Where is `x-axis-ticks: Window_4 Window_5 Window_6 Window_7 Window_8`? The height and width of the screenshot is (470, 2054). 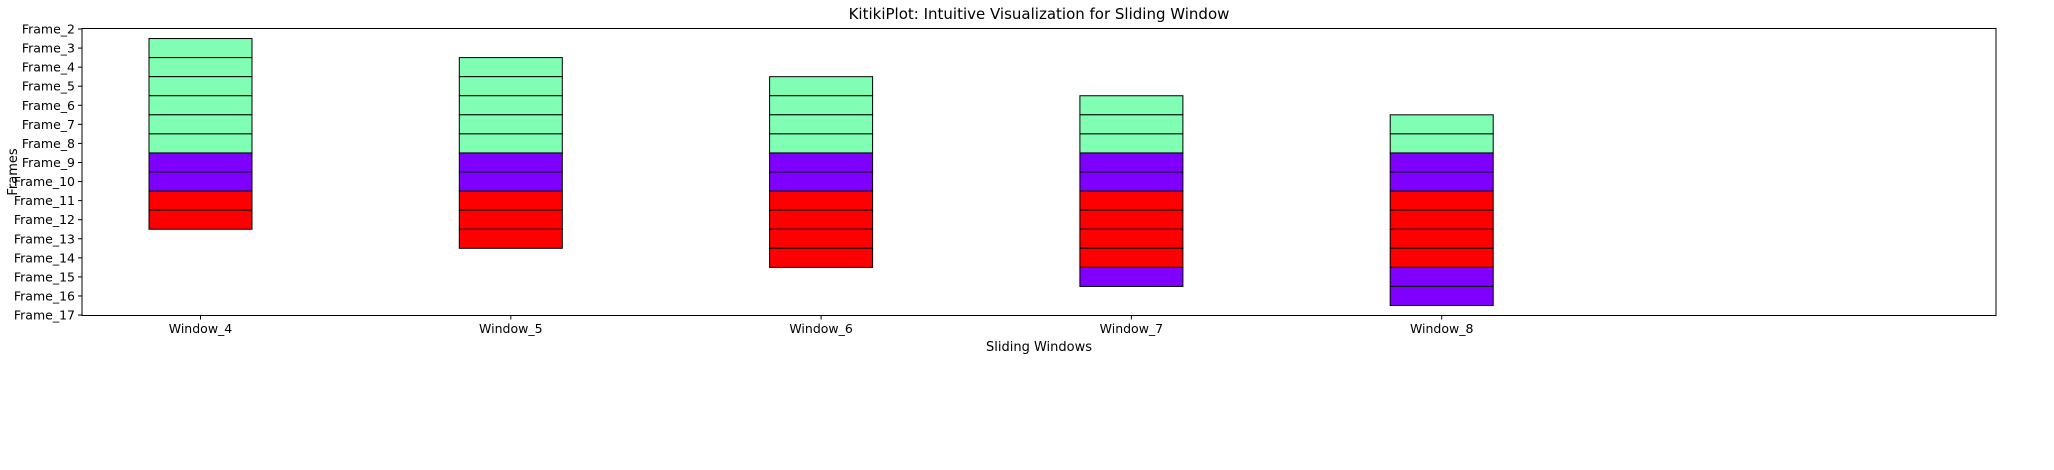 x-axis-ticks: Window_4 Window_5 Window_6 Window_7 Window_8 is located at coordinates (821, 325).